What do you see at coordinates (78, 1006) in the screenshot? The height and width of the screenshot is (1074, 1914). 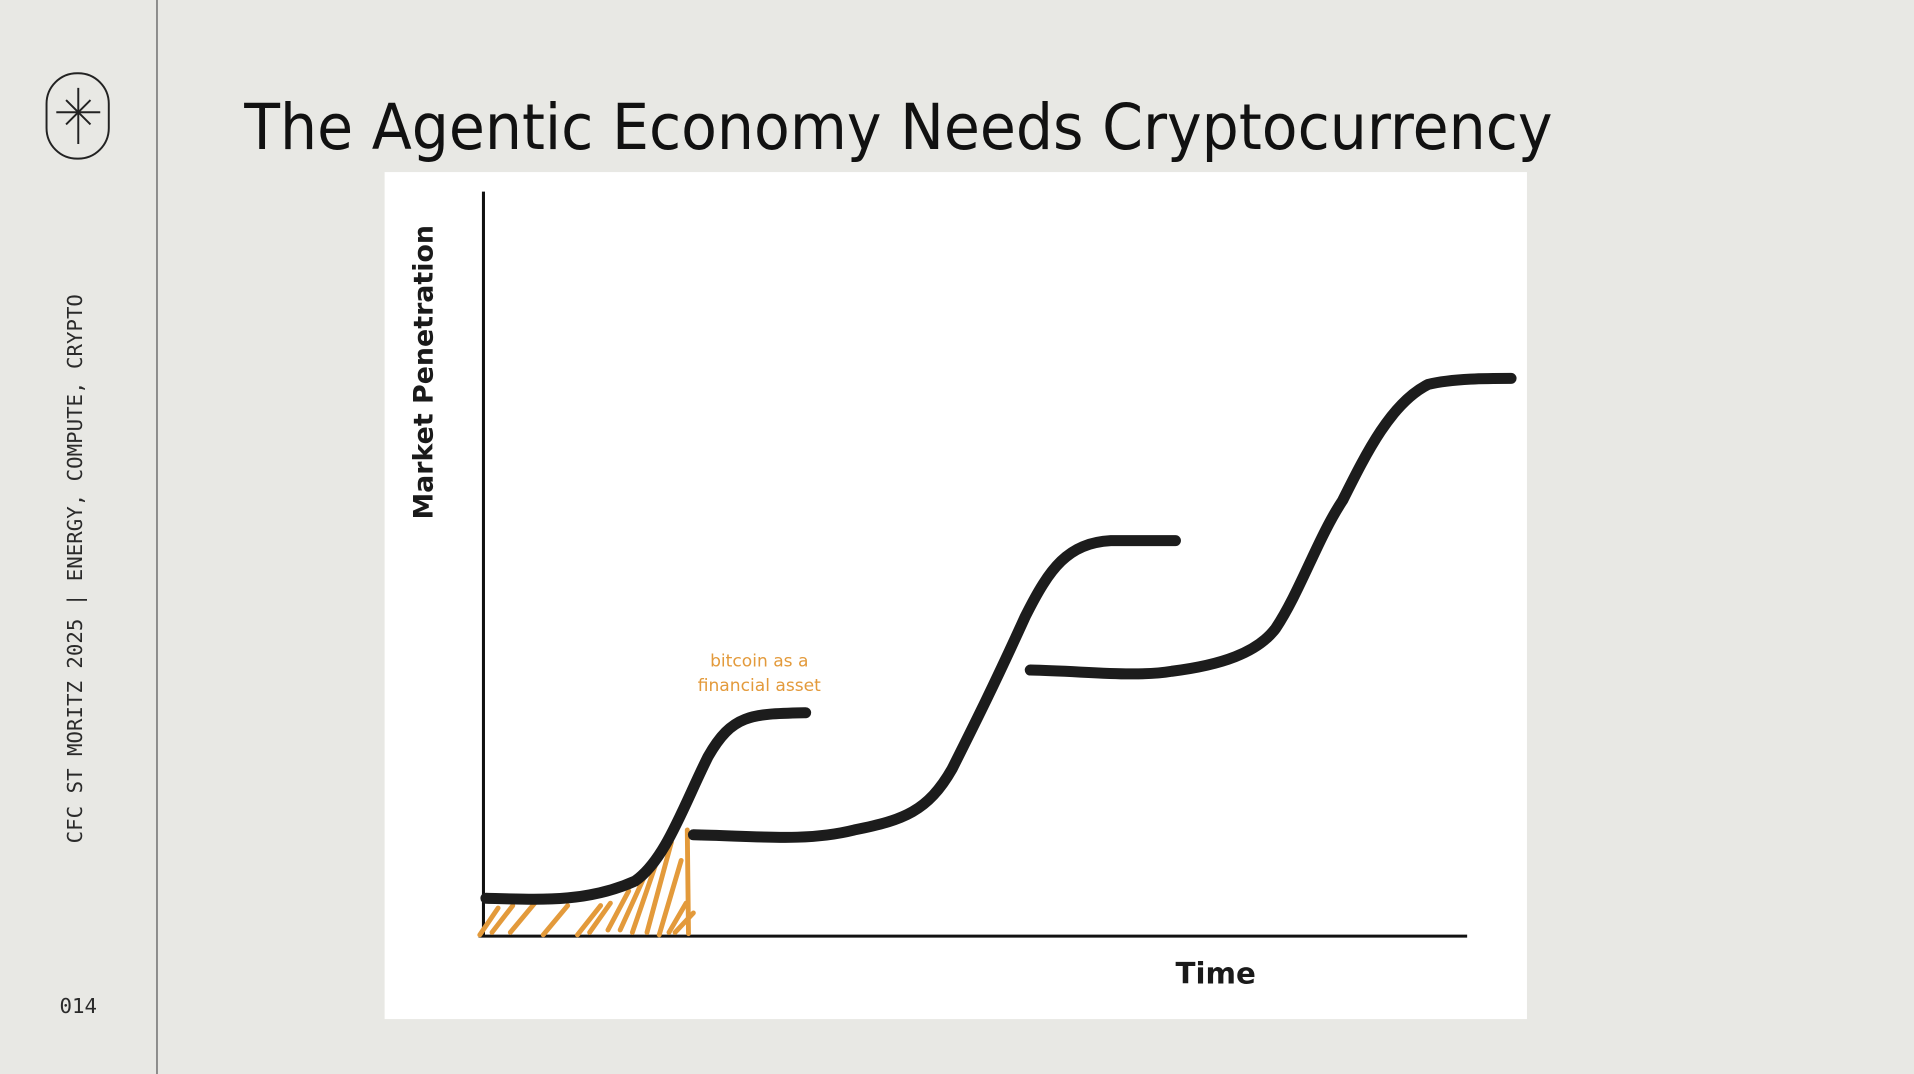 I see `page-number: 014` at bounding box center [78, 1006].